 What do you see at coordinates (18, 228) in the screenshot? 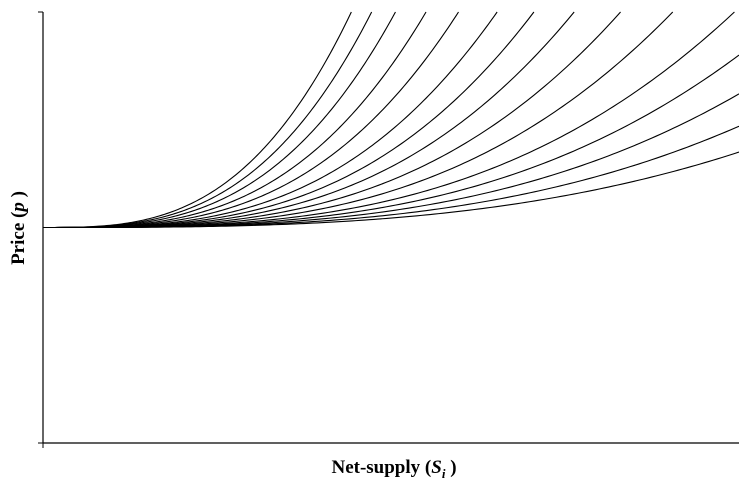
I see `y-axis-label: Price (p )` at bounding box center [18, 228].